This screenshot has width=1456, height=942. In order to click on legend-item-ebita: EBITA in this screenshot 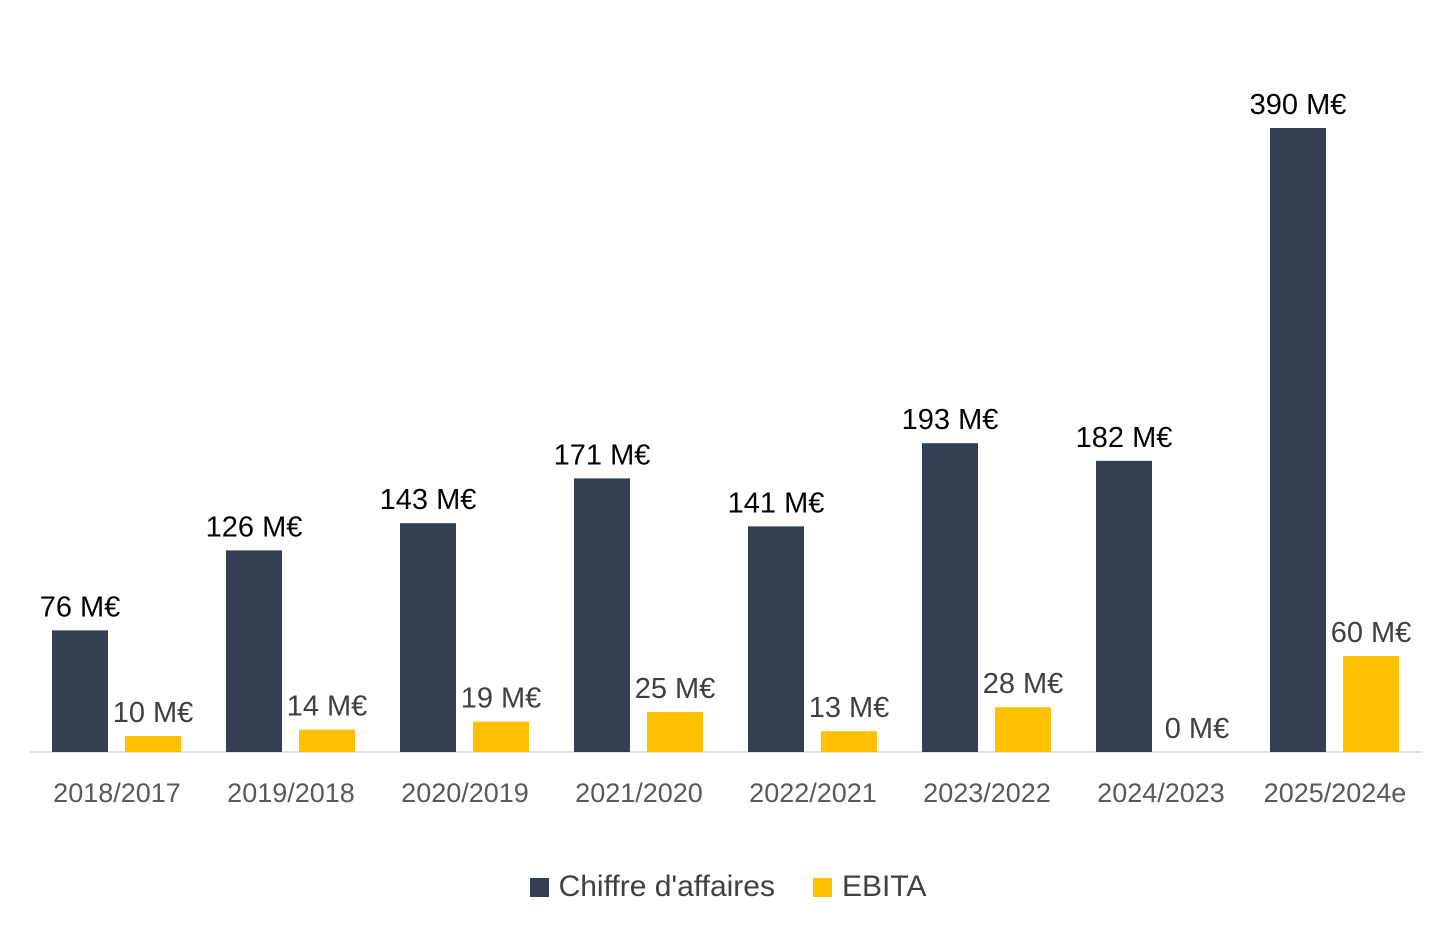, I will do `click(869, 887)`.